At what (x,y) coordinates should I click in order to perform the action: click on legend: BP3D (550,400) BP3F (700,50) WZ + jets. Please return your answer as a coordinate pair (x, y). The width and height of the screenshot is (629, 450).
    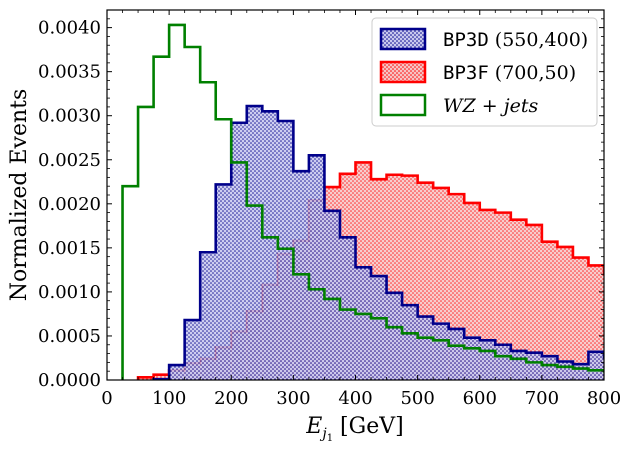
    Looking at the image, I should click on (484, 72).